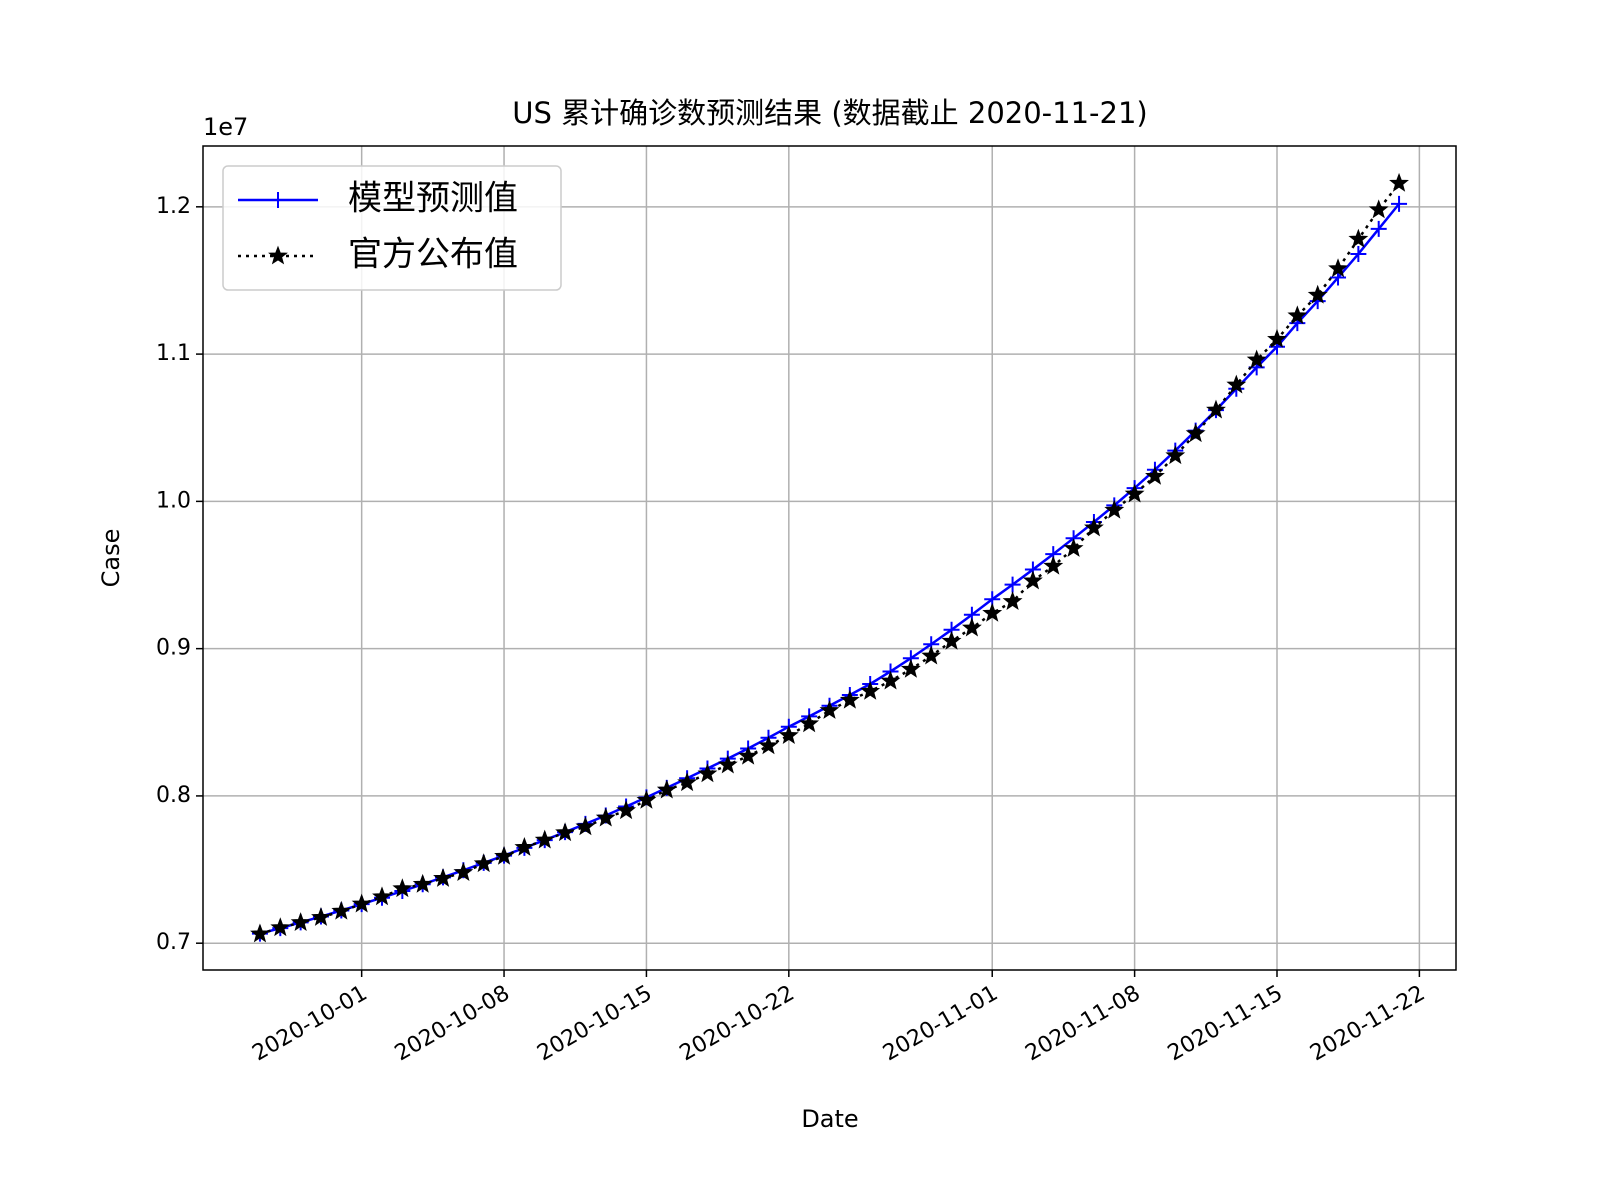 This screenshot has width=1600, height=1204. What do you see at coordinates (433, 199) in the screenshot?
I see `legend-label: 模型预测值` at bounding box center [433, 199].